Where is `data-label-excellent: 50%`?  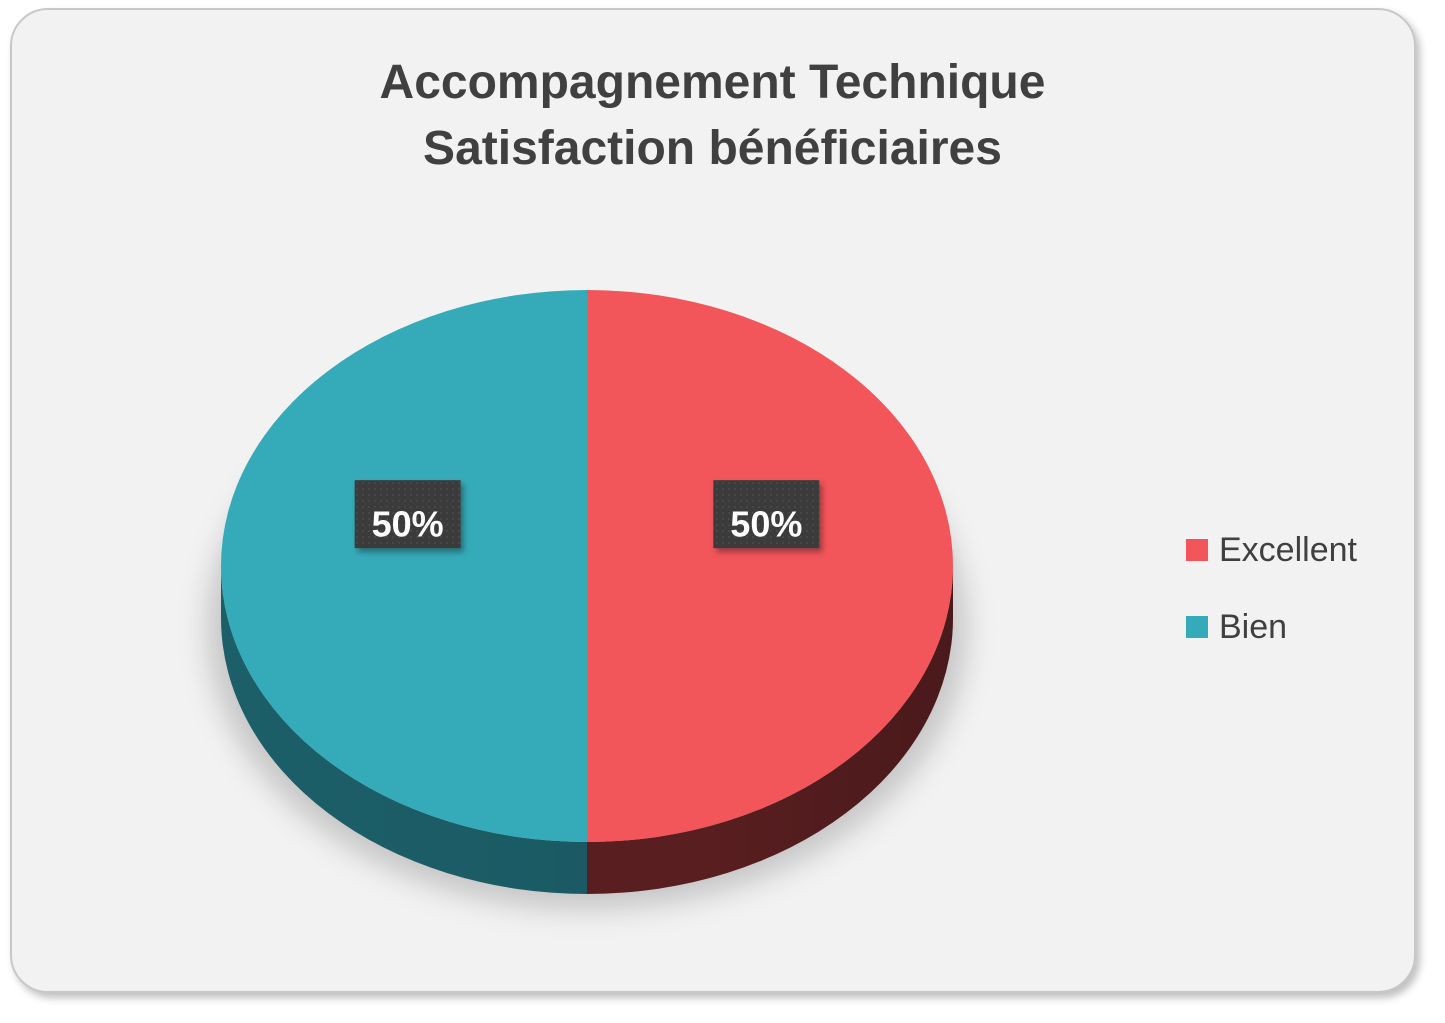 data-label-excellent: 50% is located at coordinates (766, 514).